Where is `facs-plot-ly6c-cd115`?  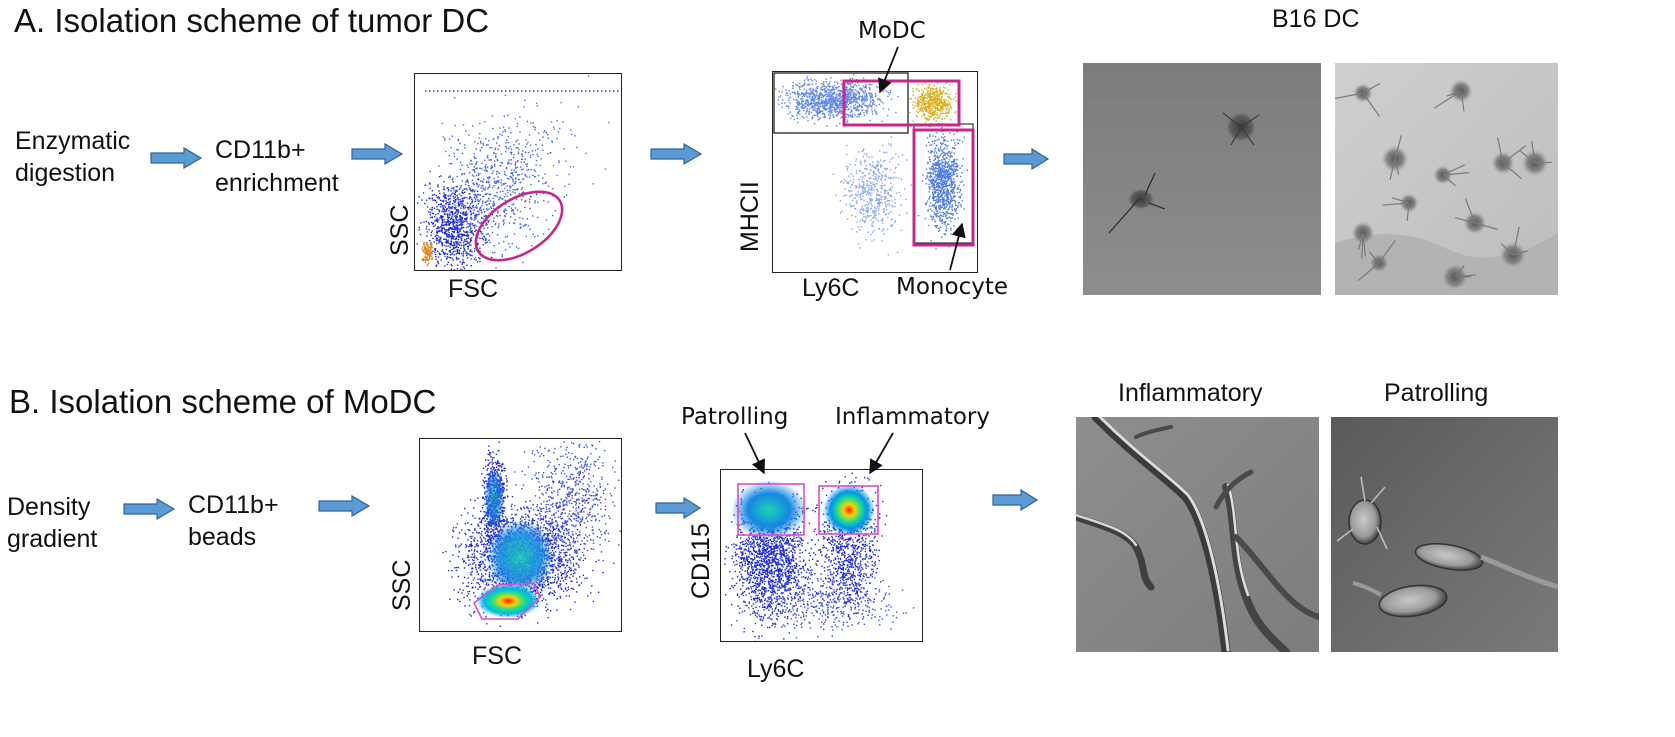 facs-plot-ly6c-cd115 is located at coordinates (821, 555).